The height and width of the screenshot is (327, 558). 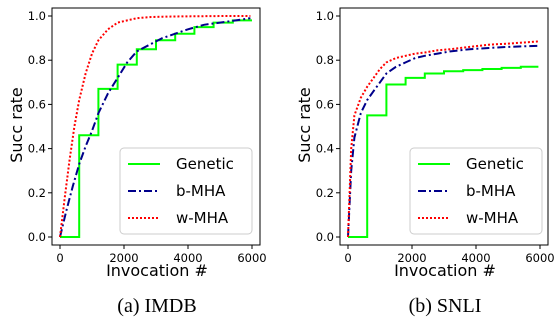 What do you see at coordinates (445, 306) in the screenshot?
I see `caption-snli: (b) SNLI` at bounding box center [445, 306].